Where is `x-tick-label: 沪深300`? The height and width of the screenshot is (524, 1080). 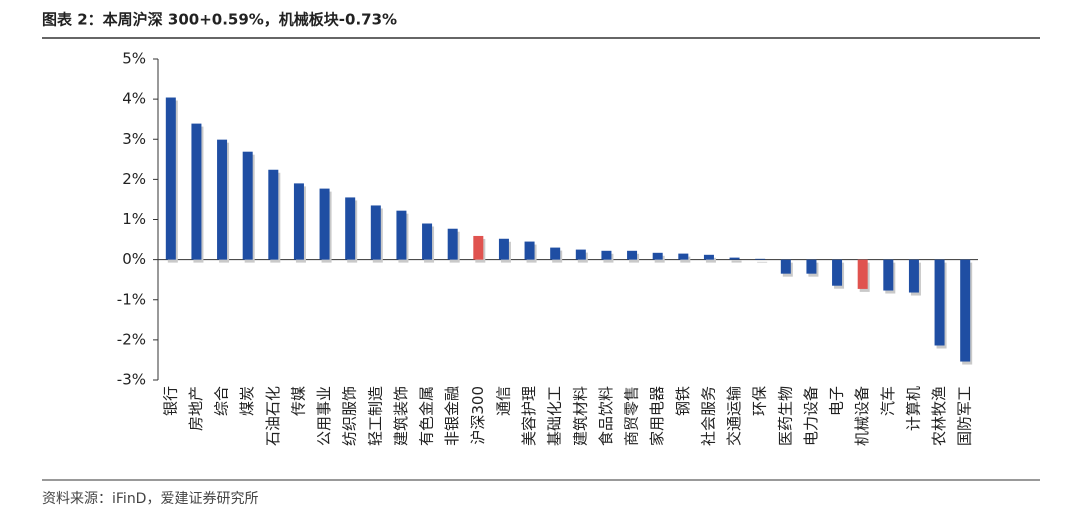 x-tick-label: 沪深300 is located at coordinates (478, 415).